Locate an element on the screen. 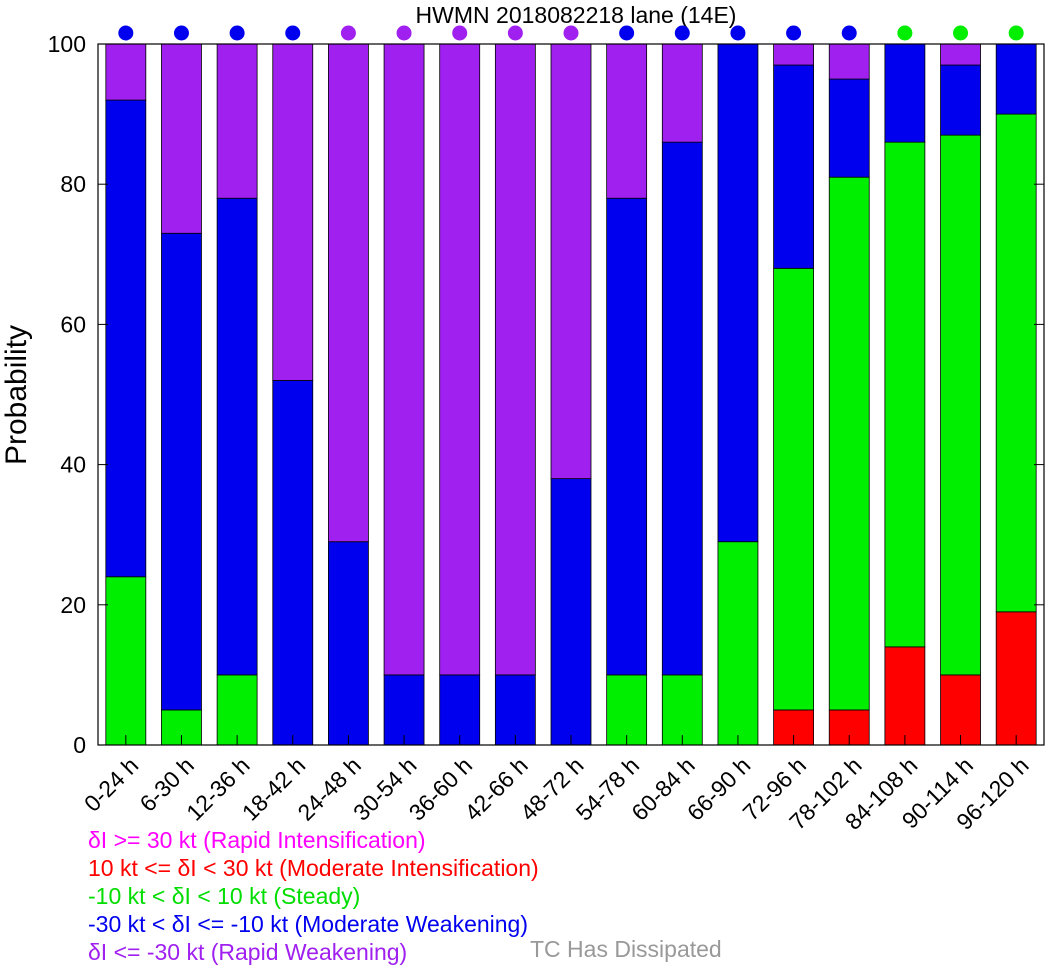  y-tick-label-4: 80 is located at coordinates (73, 184).